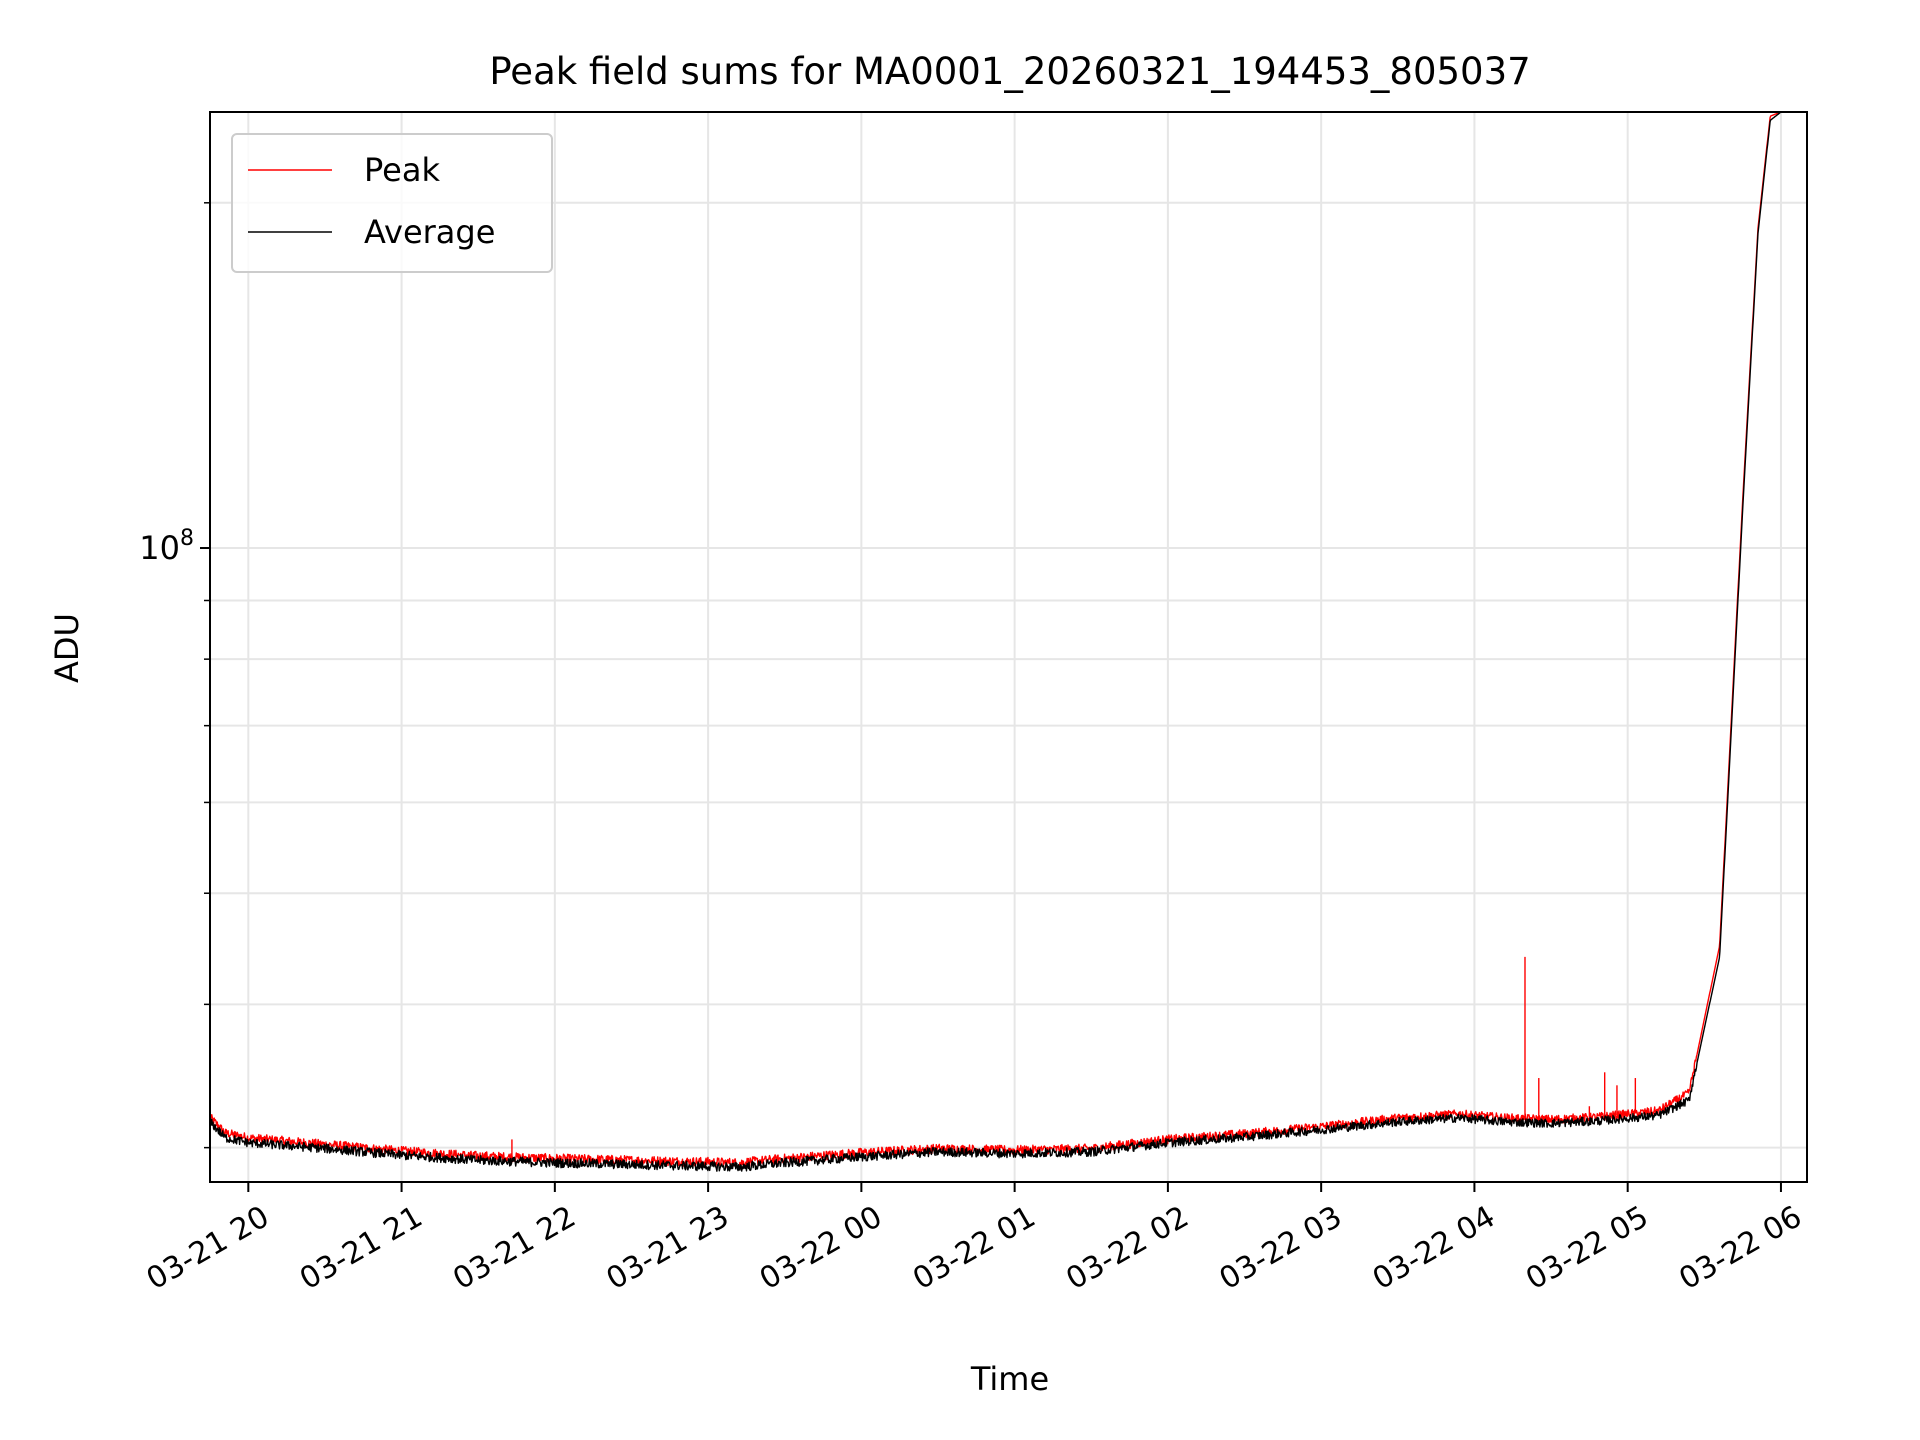 The height and width of the screenshot is (1440, 1920). I want to click on legend-box, so click(392, 203).